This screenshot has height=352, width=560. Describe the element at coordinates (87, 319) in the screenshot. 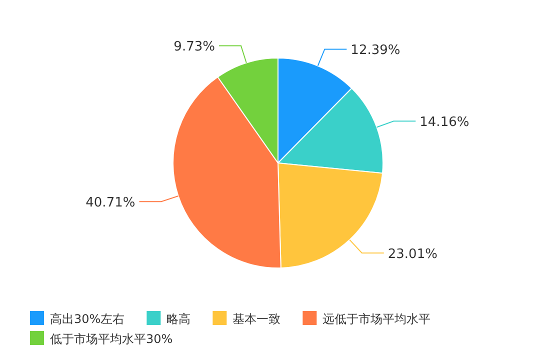

I see `legend-label: 高出30%左右` at that location.